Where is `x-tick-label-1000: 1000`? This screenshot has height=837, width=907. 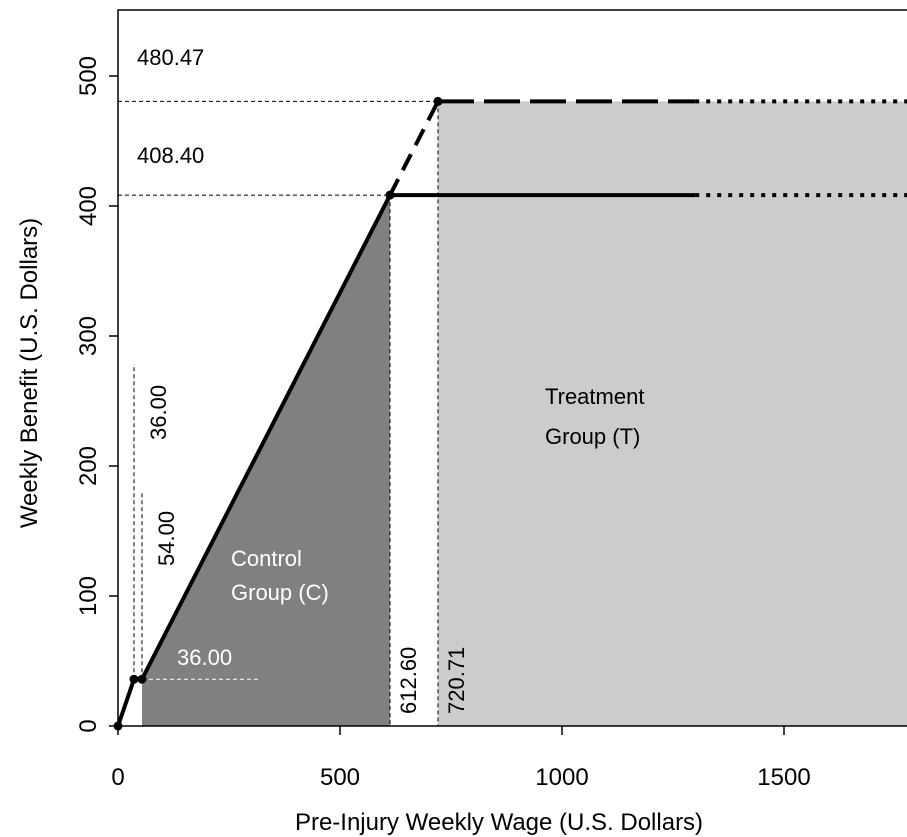 x-tick-label-1000: 1000 is located at coordinates (561, 777).